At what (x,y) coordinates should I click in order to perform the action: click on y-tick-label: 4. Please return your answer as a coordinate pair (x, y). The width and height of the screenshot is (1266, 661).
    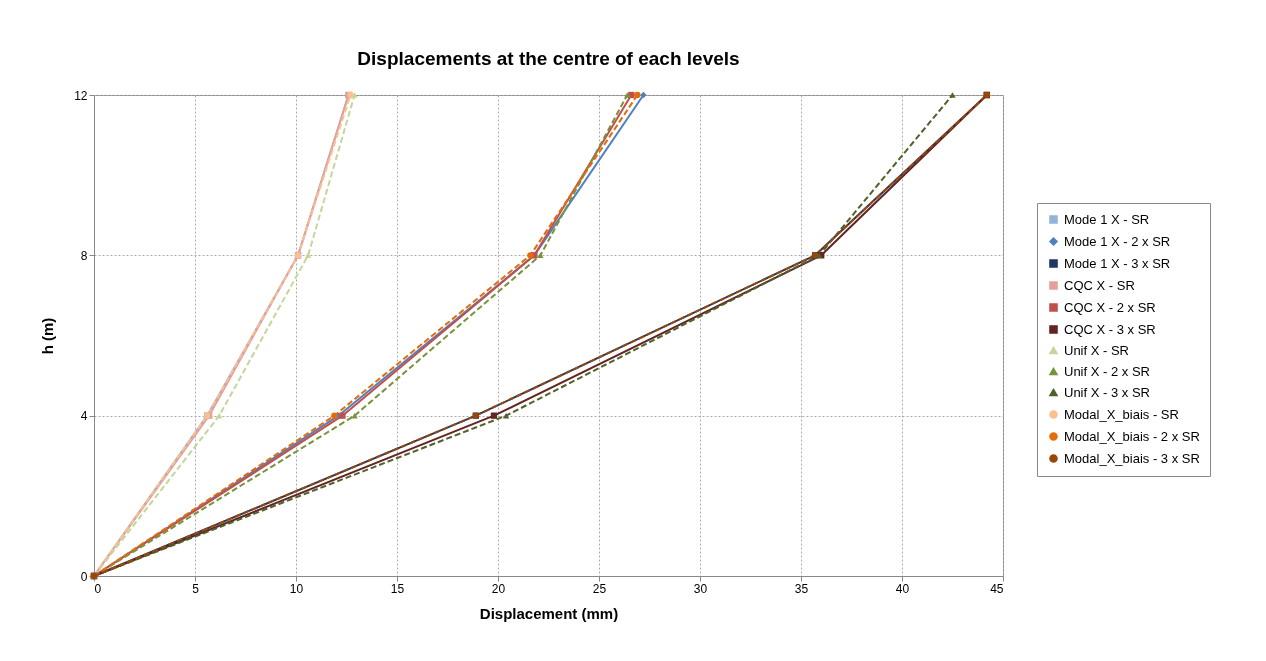
    Looking at the image, I should click on (84, 416).